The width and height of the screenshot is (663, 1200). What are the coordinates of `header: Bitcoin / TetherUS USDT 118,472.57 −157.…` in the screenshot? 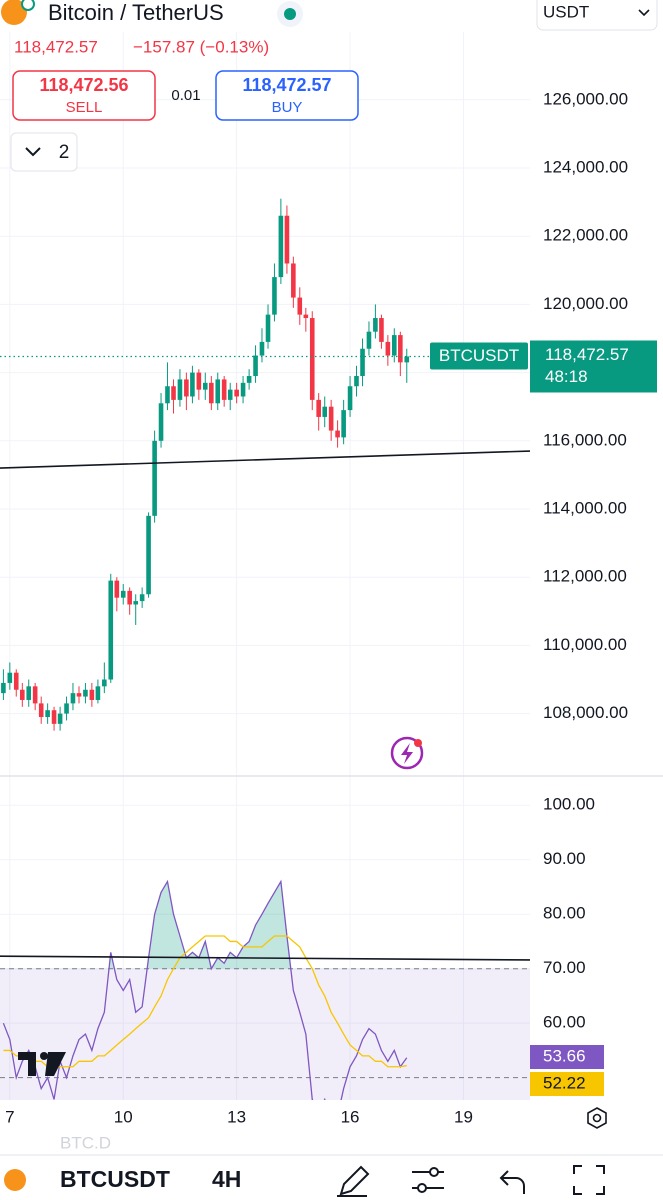 It's located at (329, 86).